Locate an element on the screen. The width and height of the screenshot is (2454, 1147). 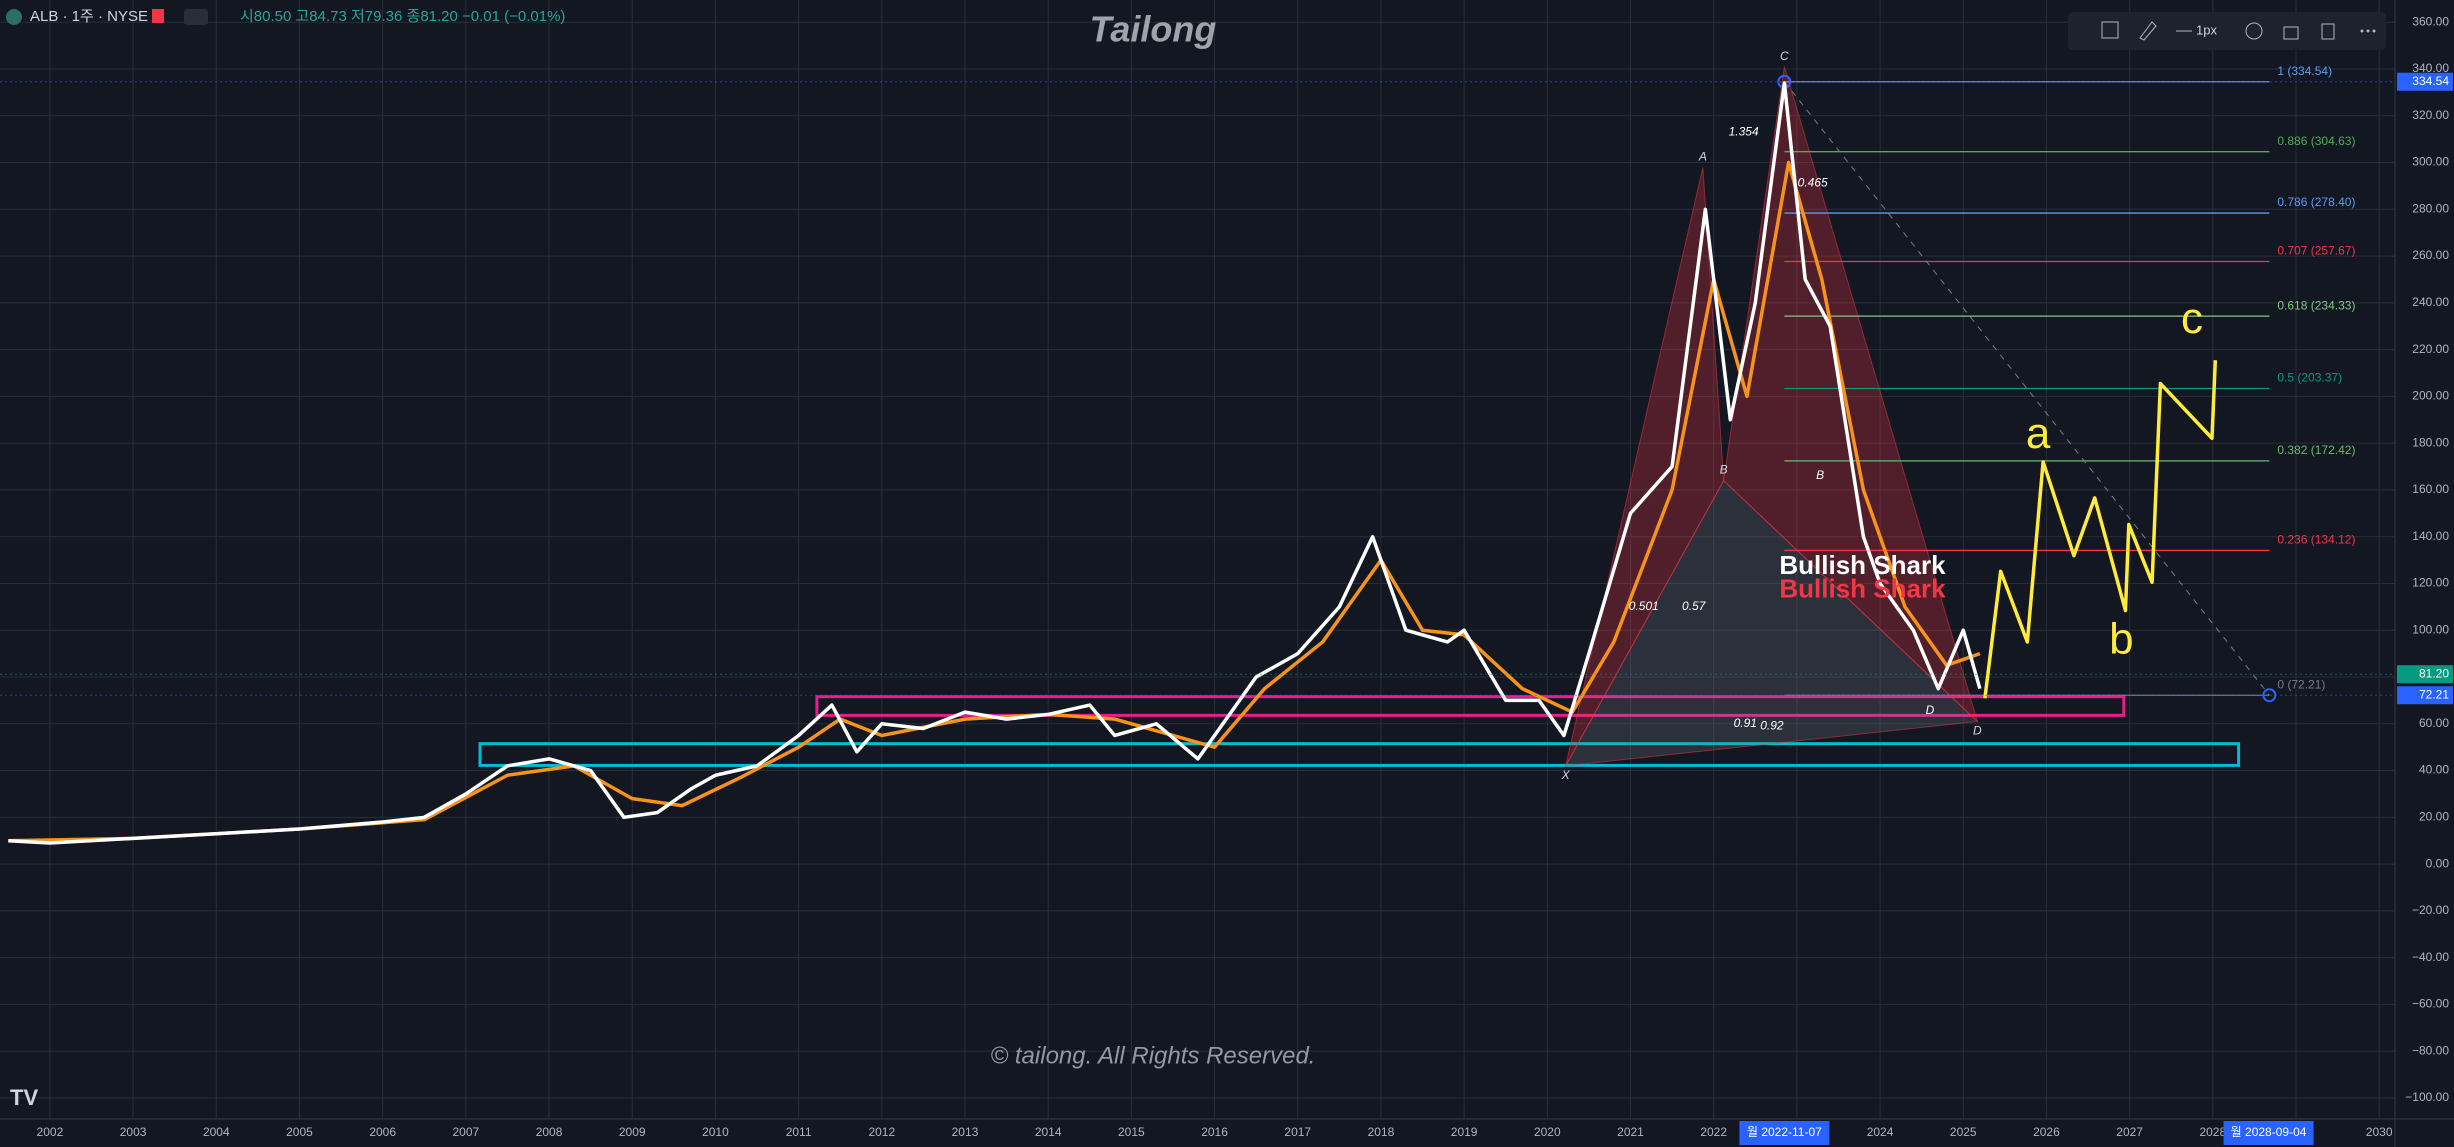
fib-label: 0.786 (278.40) is located at coordinates (2316, 202).